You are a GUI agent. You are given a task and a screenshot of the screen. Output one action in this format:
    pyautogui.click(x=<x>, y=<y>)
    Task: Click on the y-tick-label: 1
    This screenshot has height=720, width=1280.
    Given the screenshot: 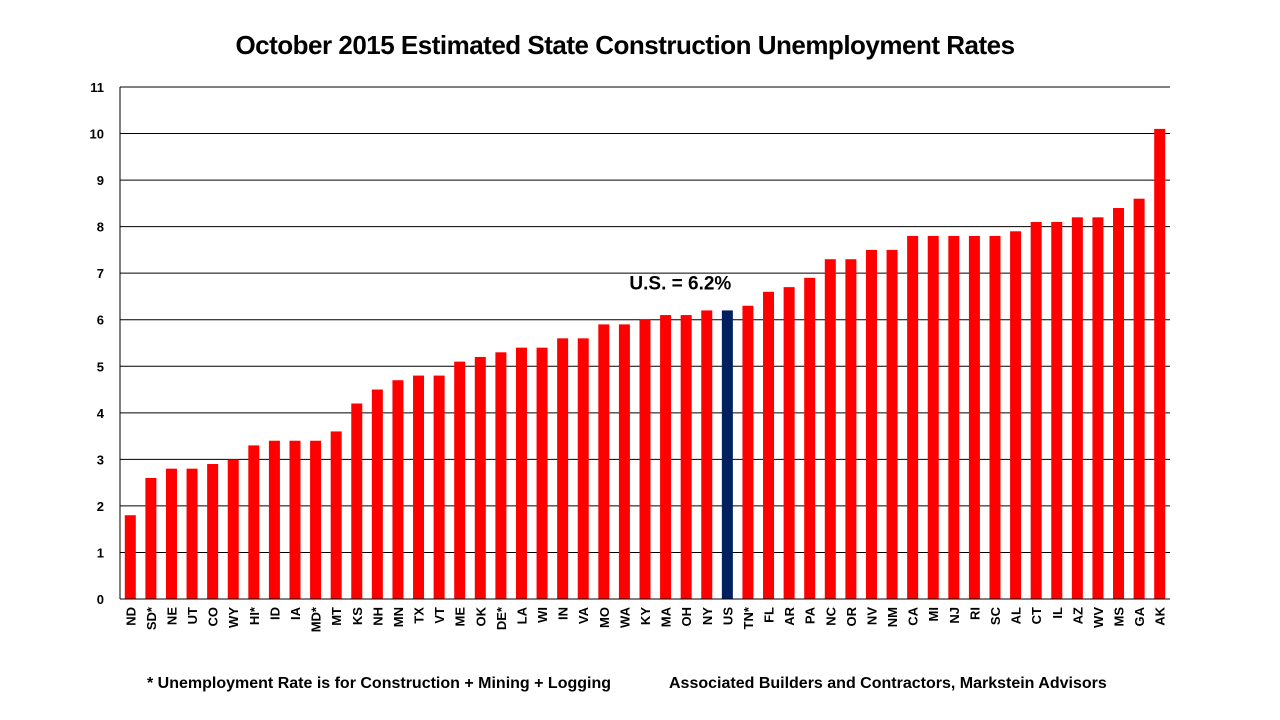 What is the action you would take?
    pyautogui.click(x=100, y=552)
    